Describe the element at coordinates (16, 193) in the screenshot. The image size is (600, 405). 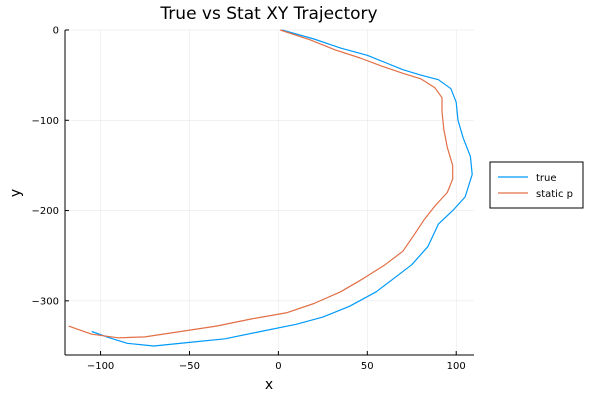
I see `y-axis-label: y` at that location.